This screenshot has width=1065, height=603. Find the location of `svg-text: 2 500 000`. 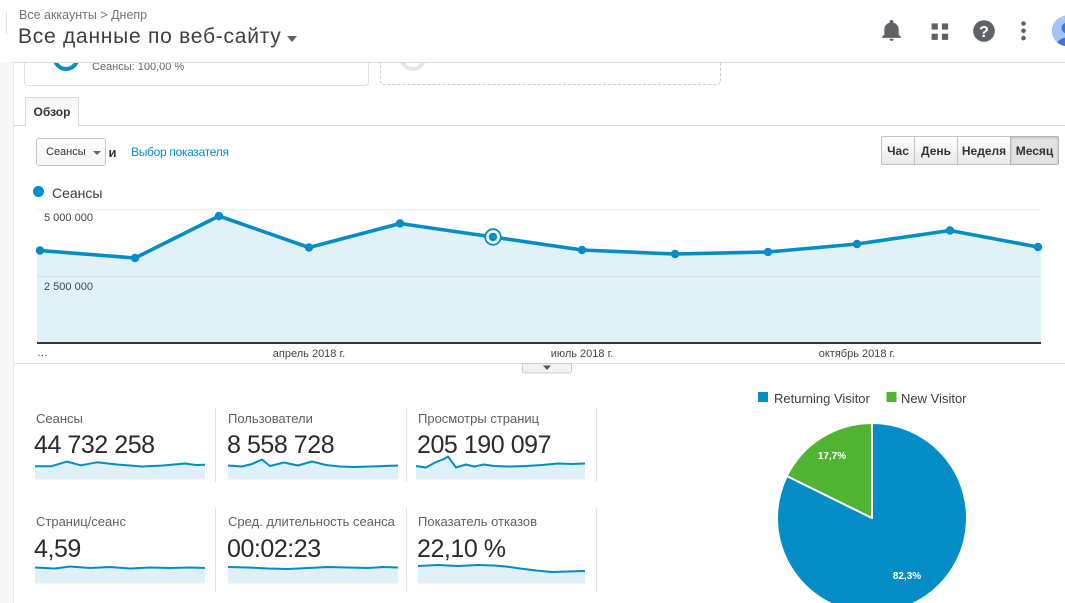

svg-text: 2 500 000 is located at coordinates (68, 287).